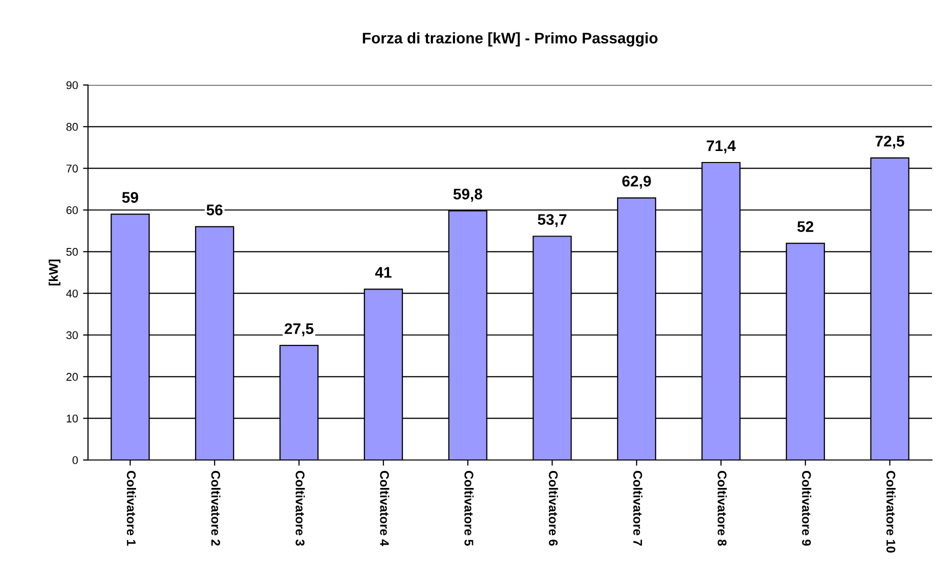  What do you see at coordinates (72, 252) in the screenshot?
I see `y-tick-label: 50` at bounding box center [72, 252].